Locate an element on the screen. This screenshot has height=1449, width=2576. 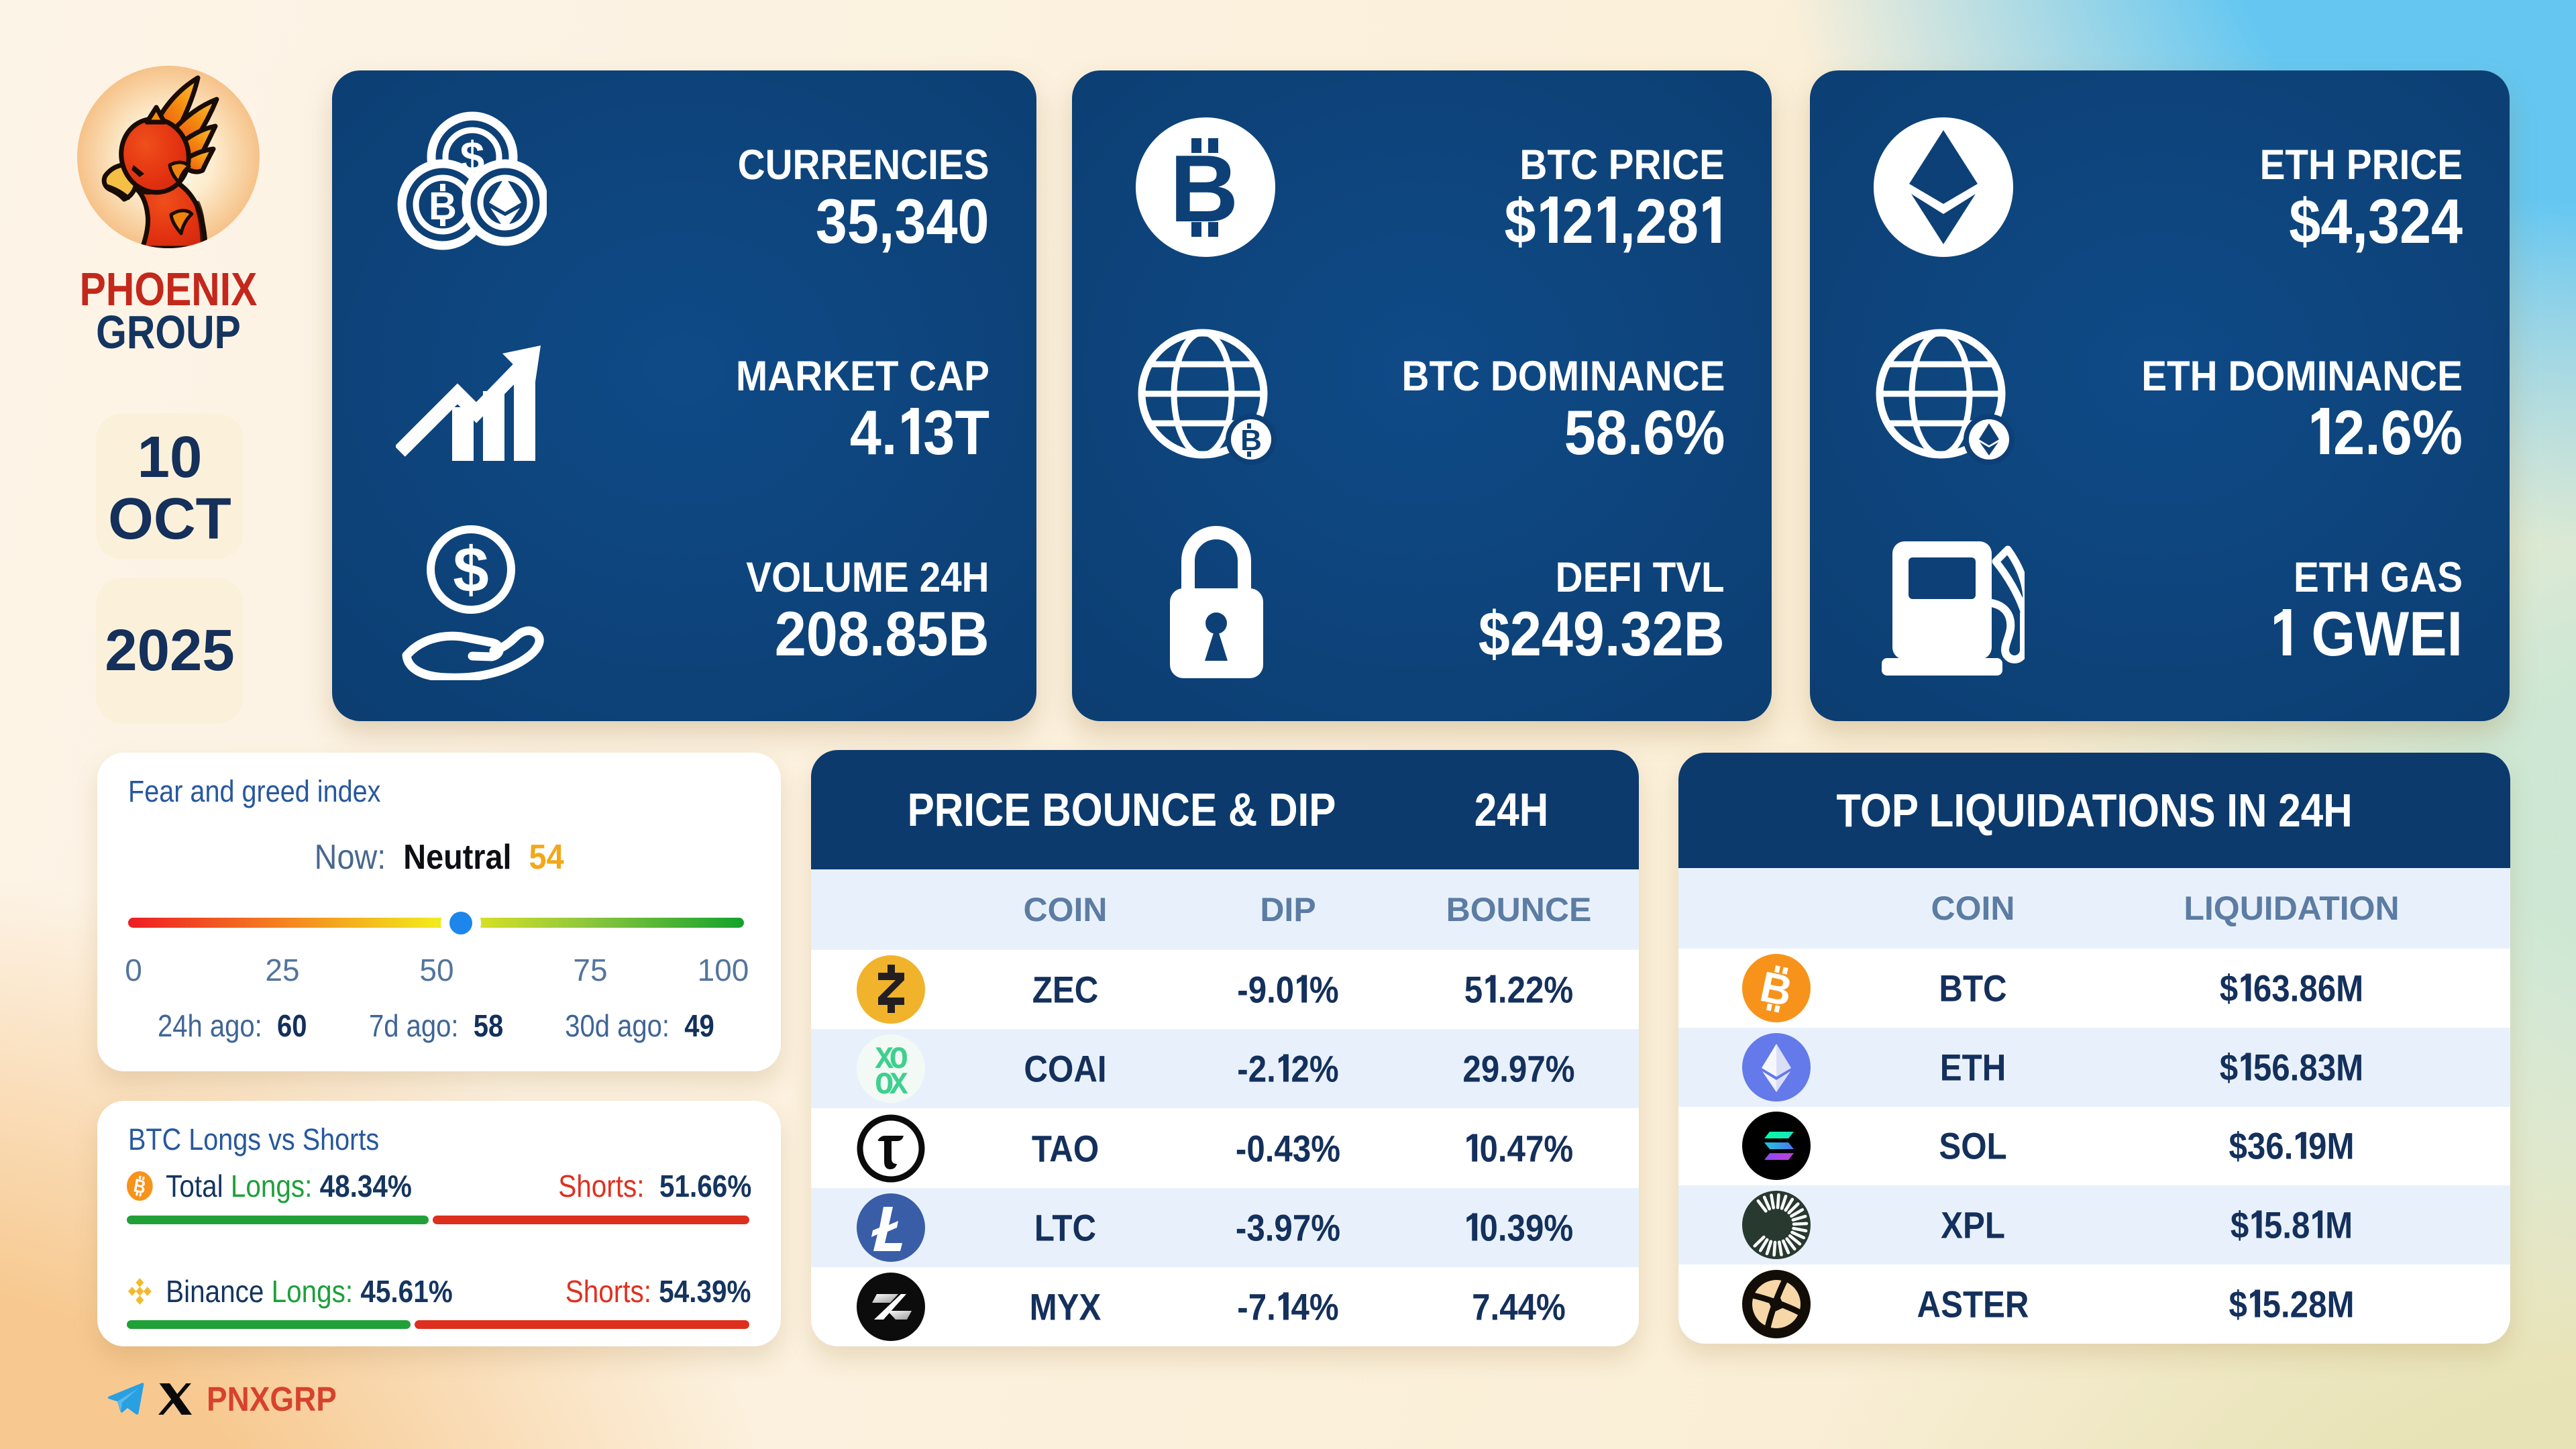
svg-text: OX is located at coordinates (891, 1085).